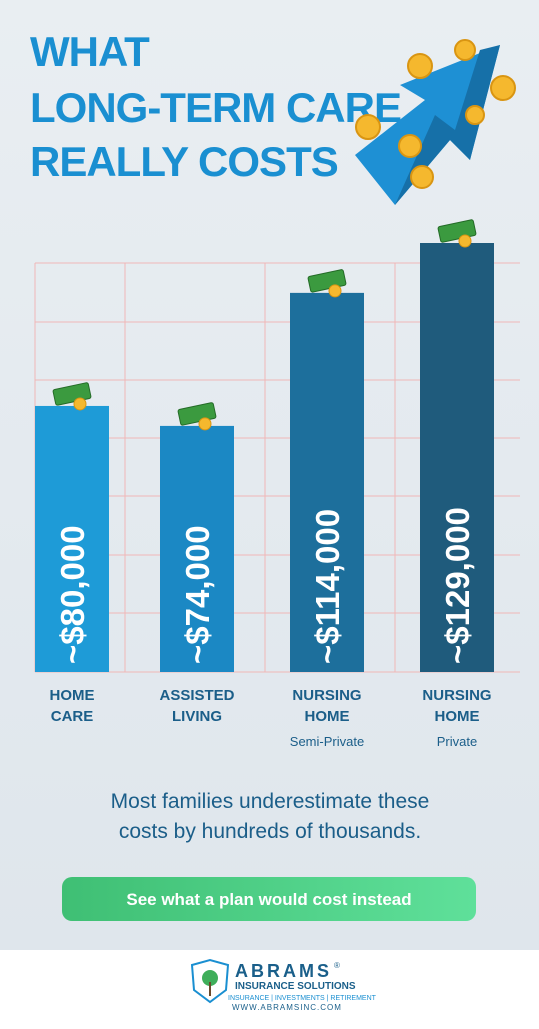  I want to click on title-line: LONG-TERM CARE, so click(215, 107).